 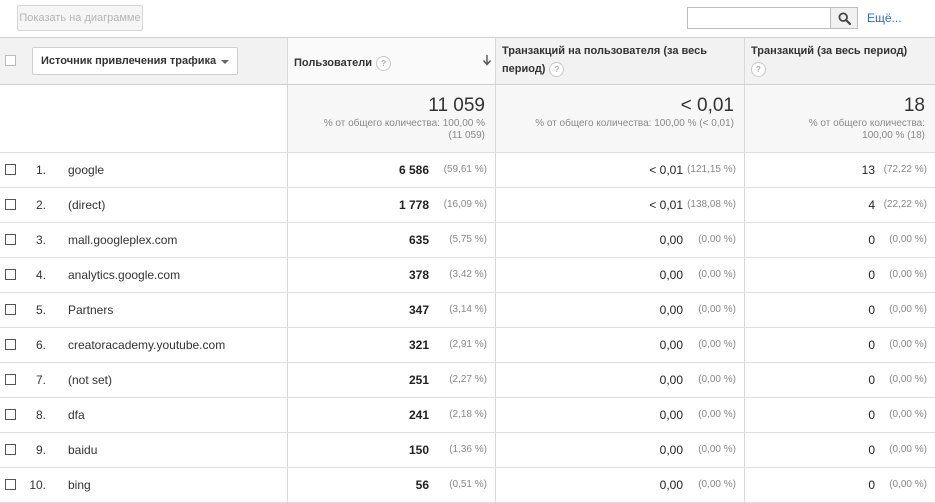 What do you see at coordinates (13, 118) in the screenshot?
I see `totals-empty-cell` at bounding box center [13, 118].